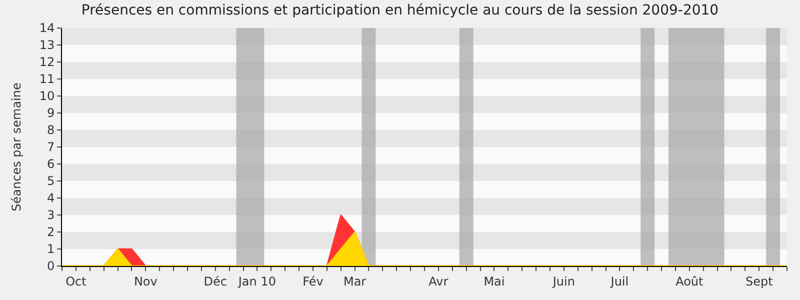 Image resolution: width=800 pixels, height=300 pixels. I want to click on x-tick-label: Juin, so click(563, 281).